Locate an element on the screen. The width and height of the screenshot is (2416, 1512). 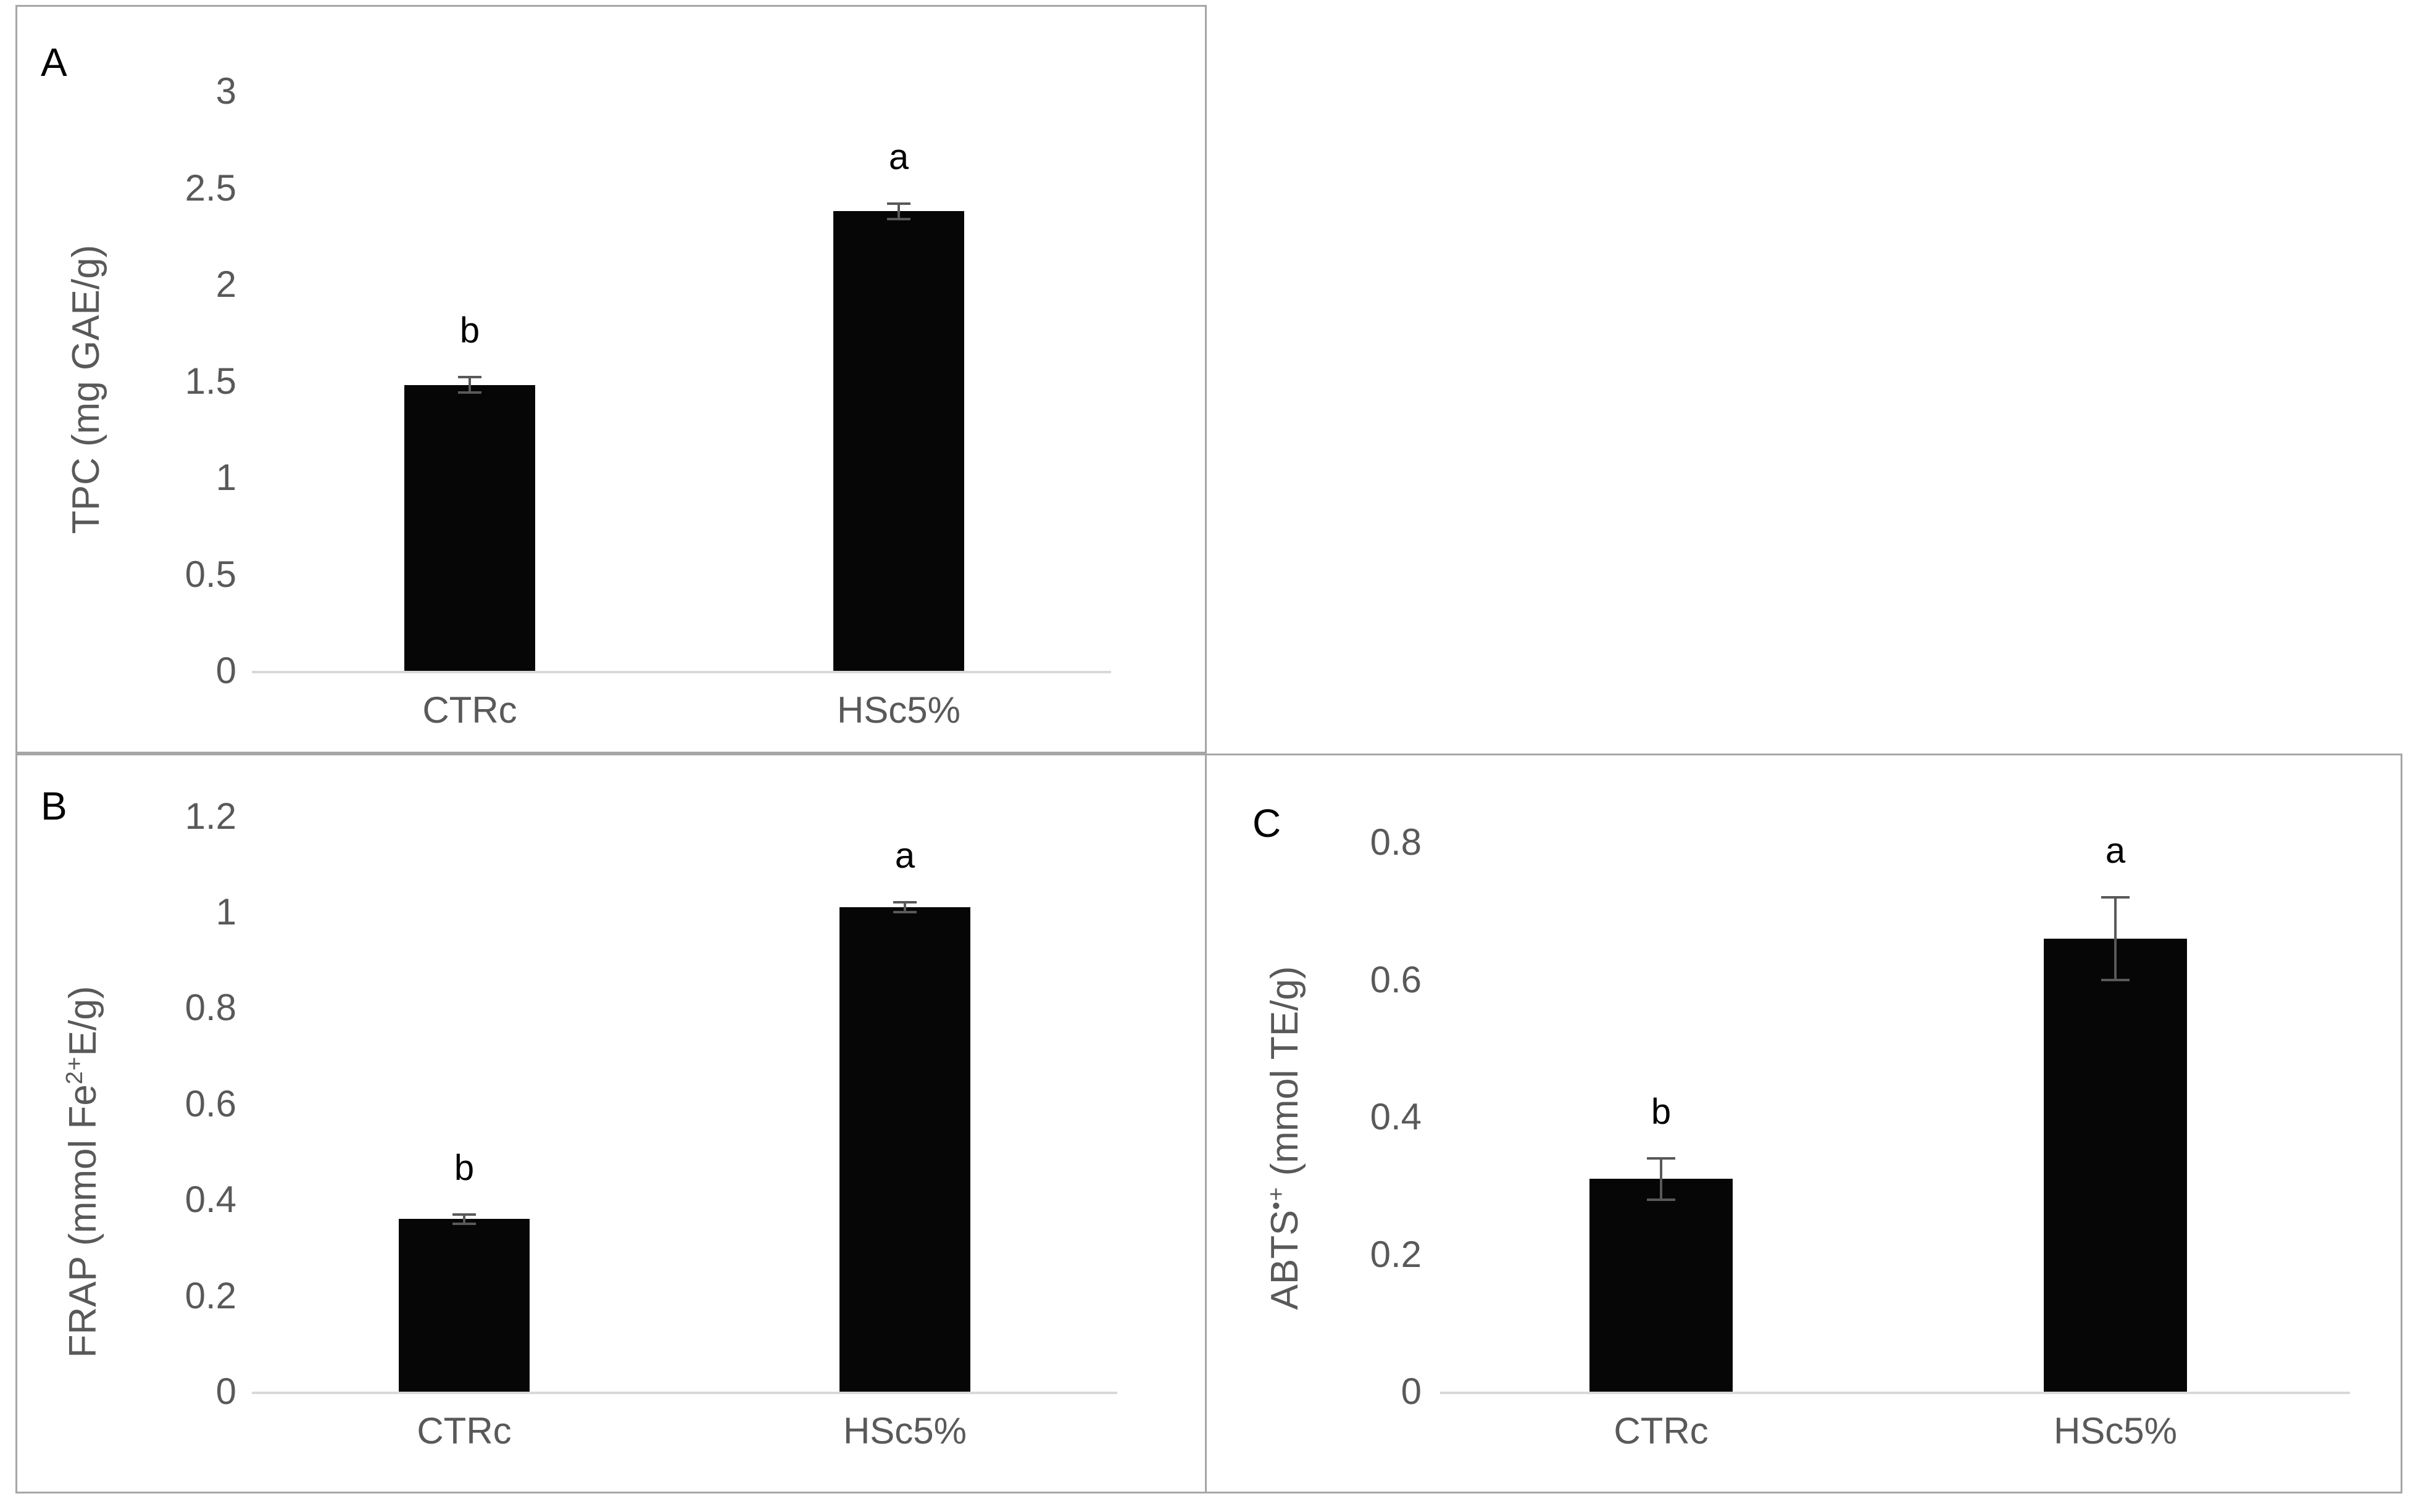
y-axis-title-text: FRAP (mmol Fe is located at coordinates (82, 1221).